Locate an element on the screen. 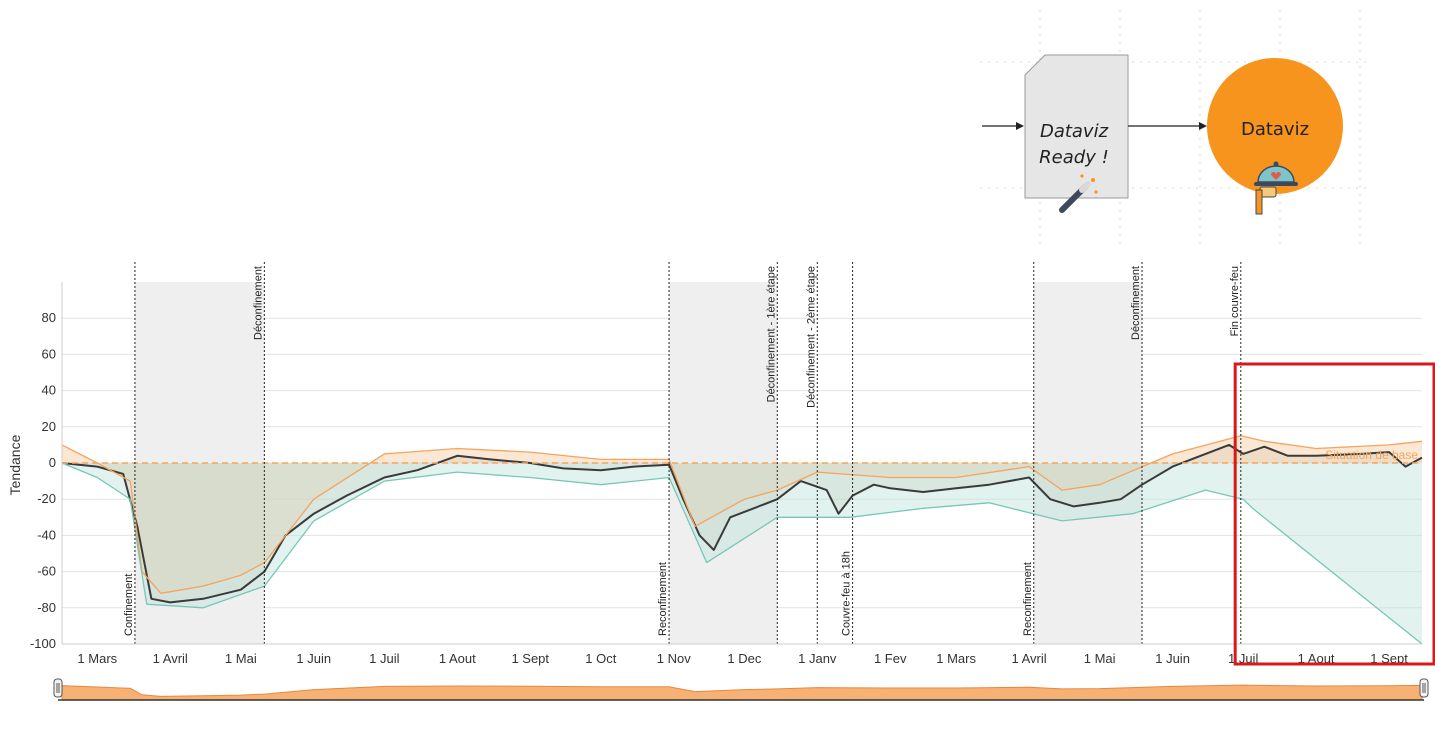  y-tick-label: -100 is located at coordinates (43, 643).